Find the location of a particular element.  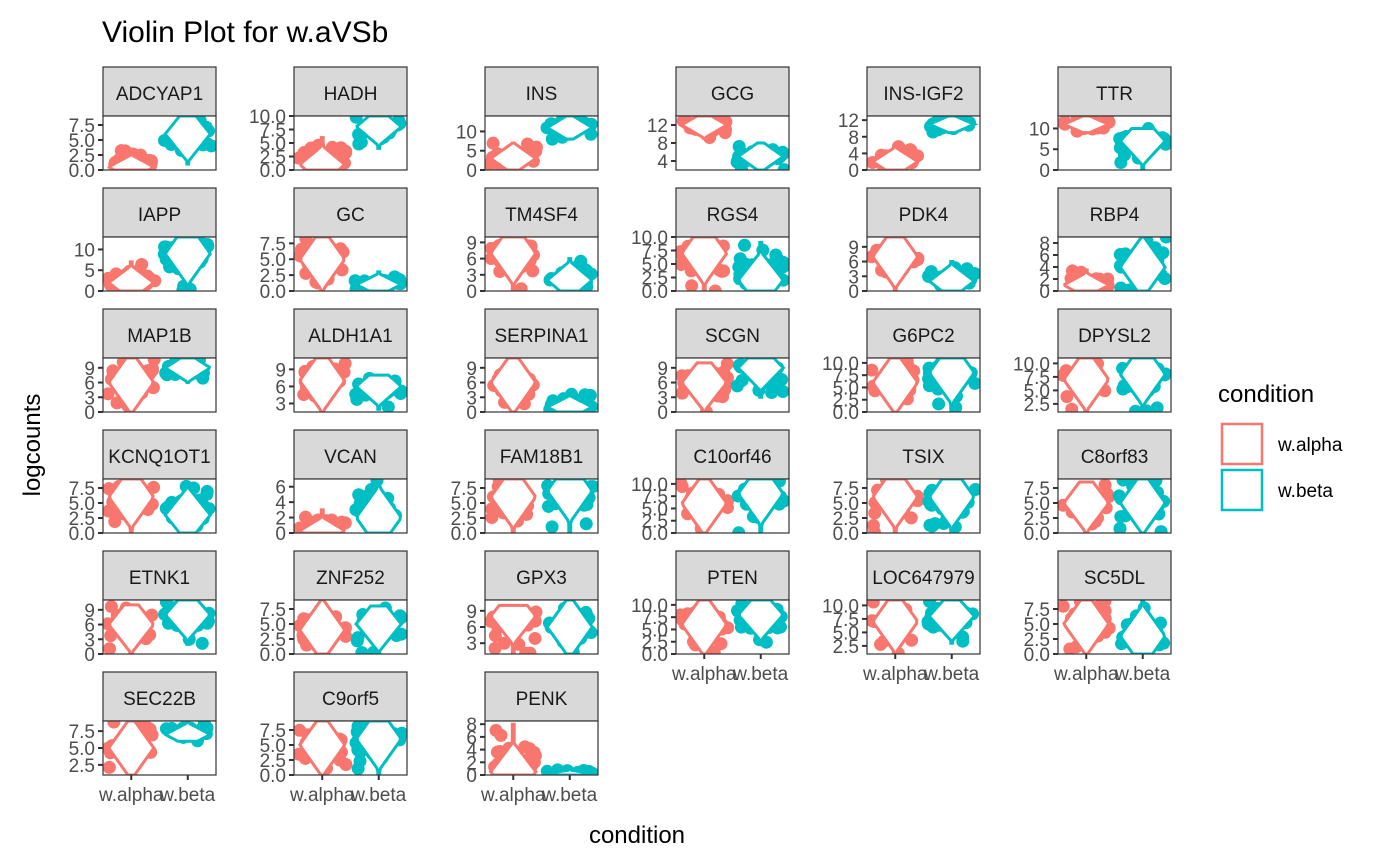

strip-label: ALDH1A1 is located at coordinates (350, 336).